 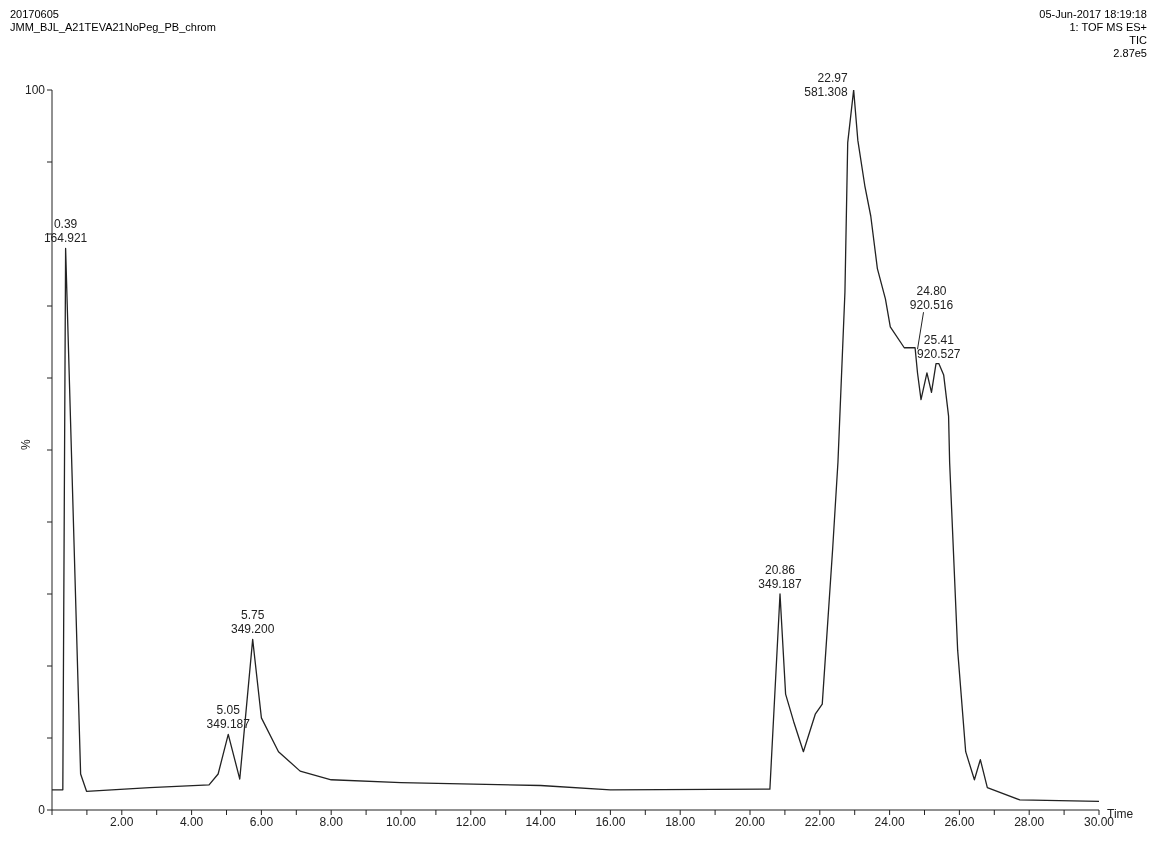 I want to click on x-tick-label: 26.00, so click(x=959, y=821).